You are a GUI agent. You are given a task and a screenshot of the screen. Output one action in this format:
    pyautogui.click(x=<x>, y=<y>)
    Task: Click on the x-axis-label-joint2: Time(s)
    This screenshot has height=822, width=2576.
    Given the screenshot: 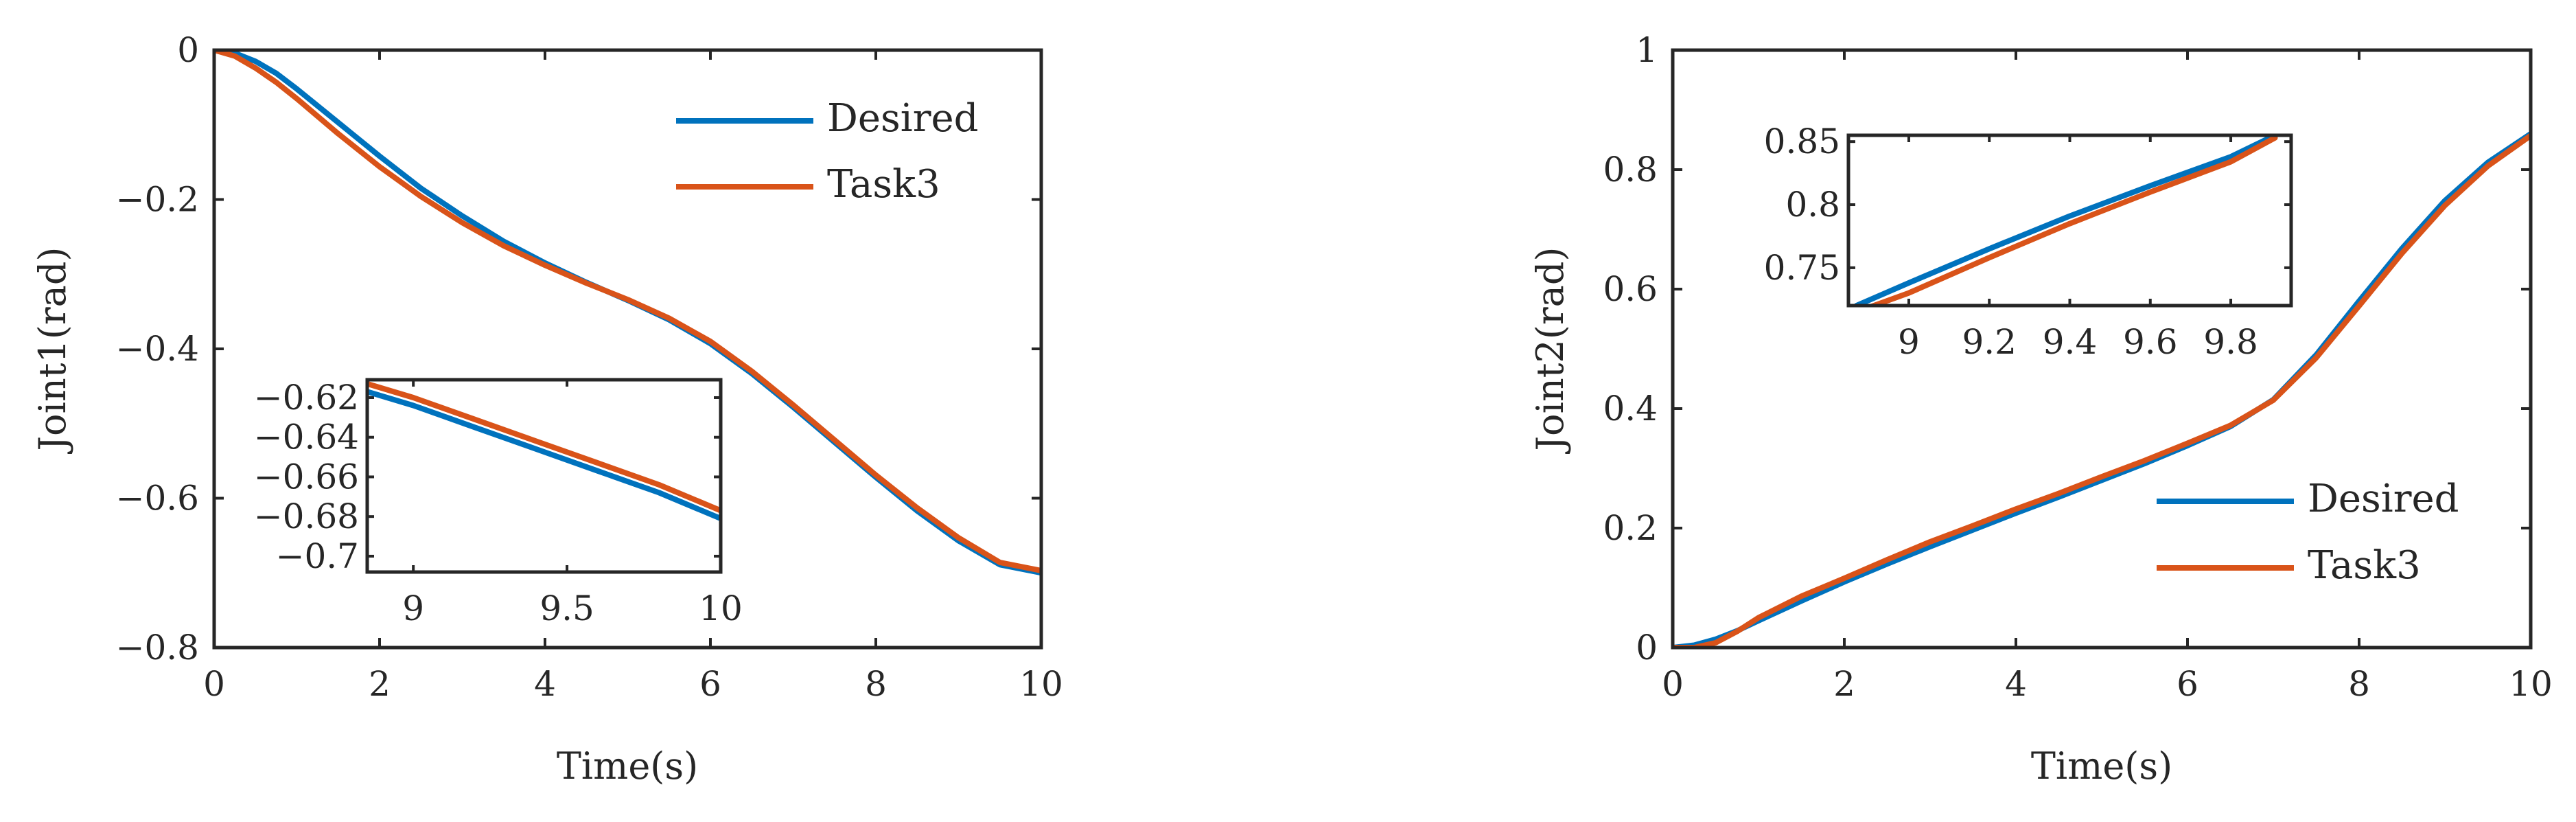 What is the action you would take?
    pyautogui.click(x=2101, y=766)
    